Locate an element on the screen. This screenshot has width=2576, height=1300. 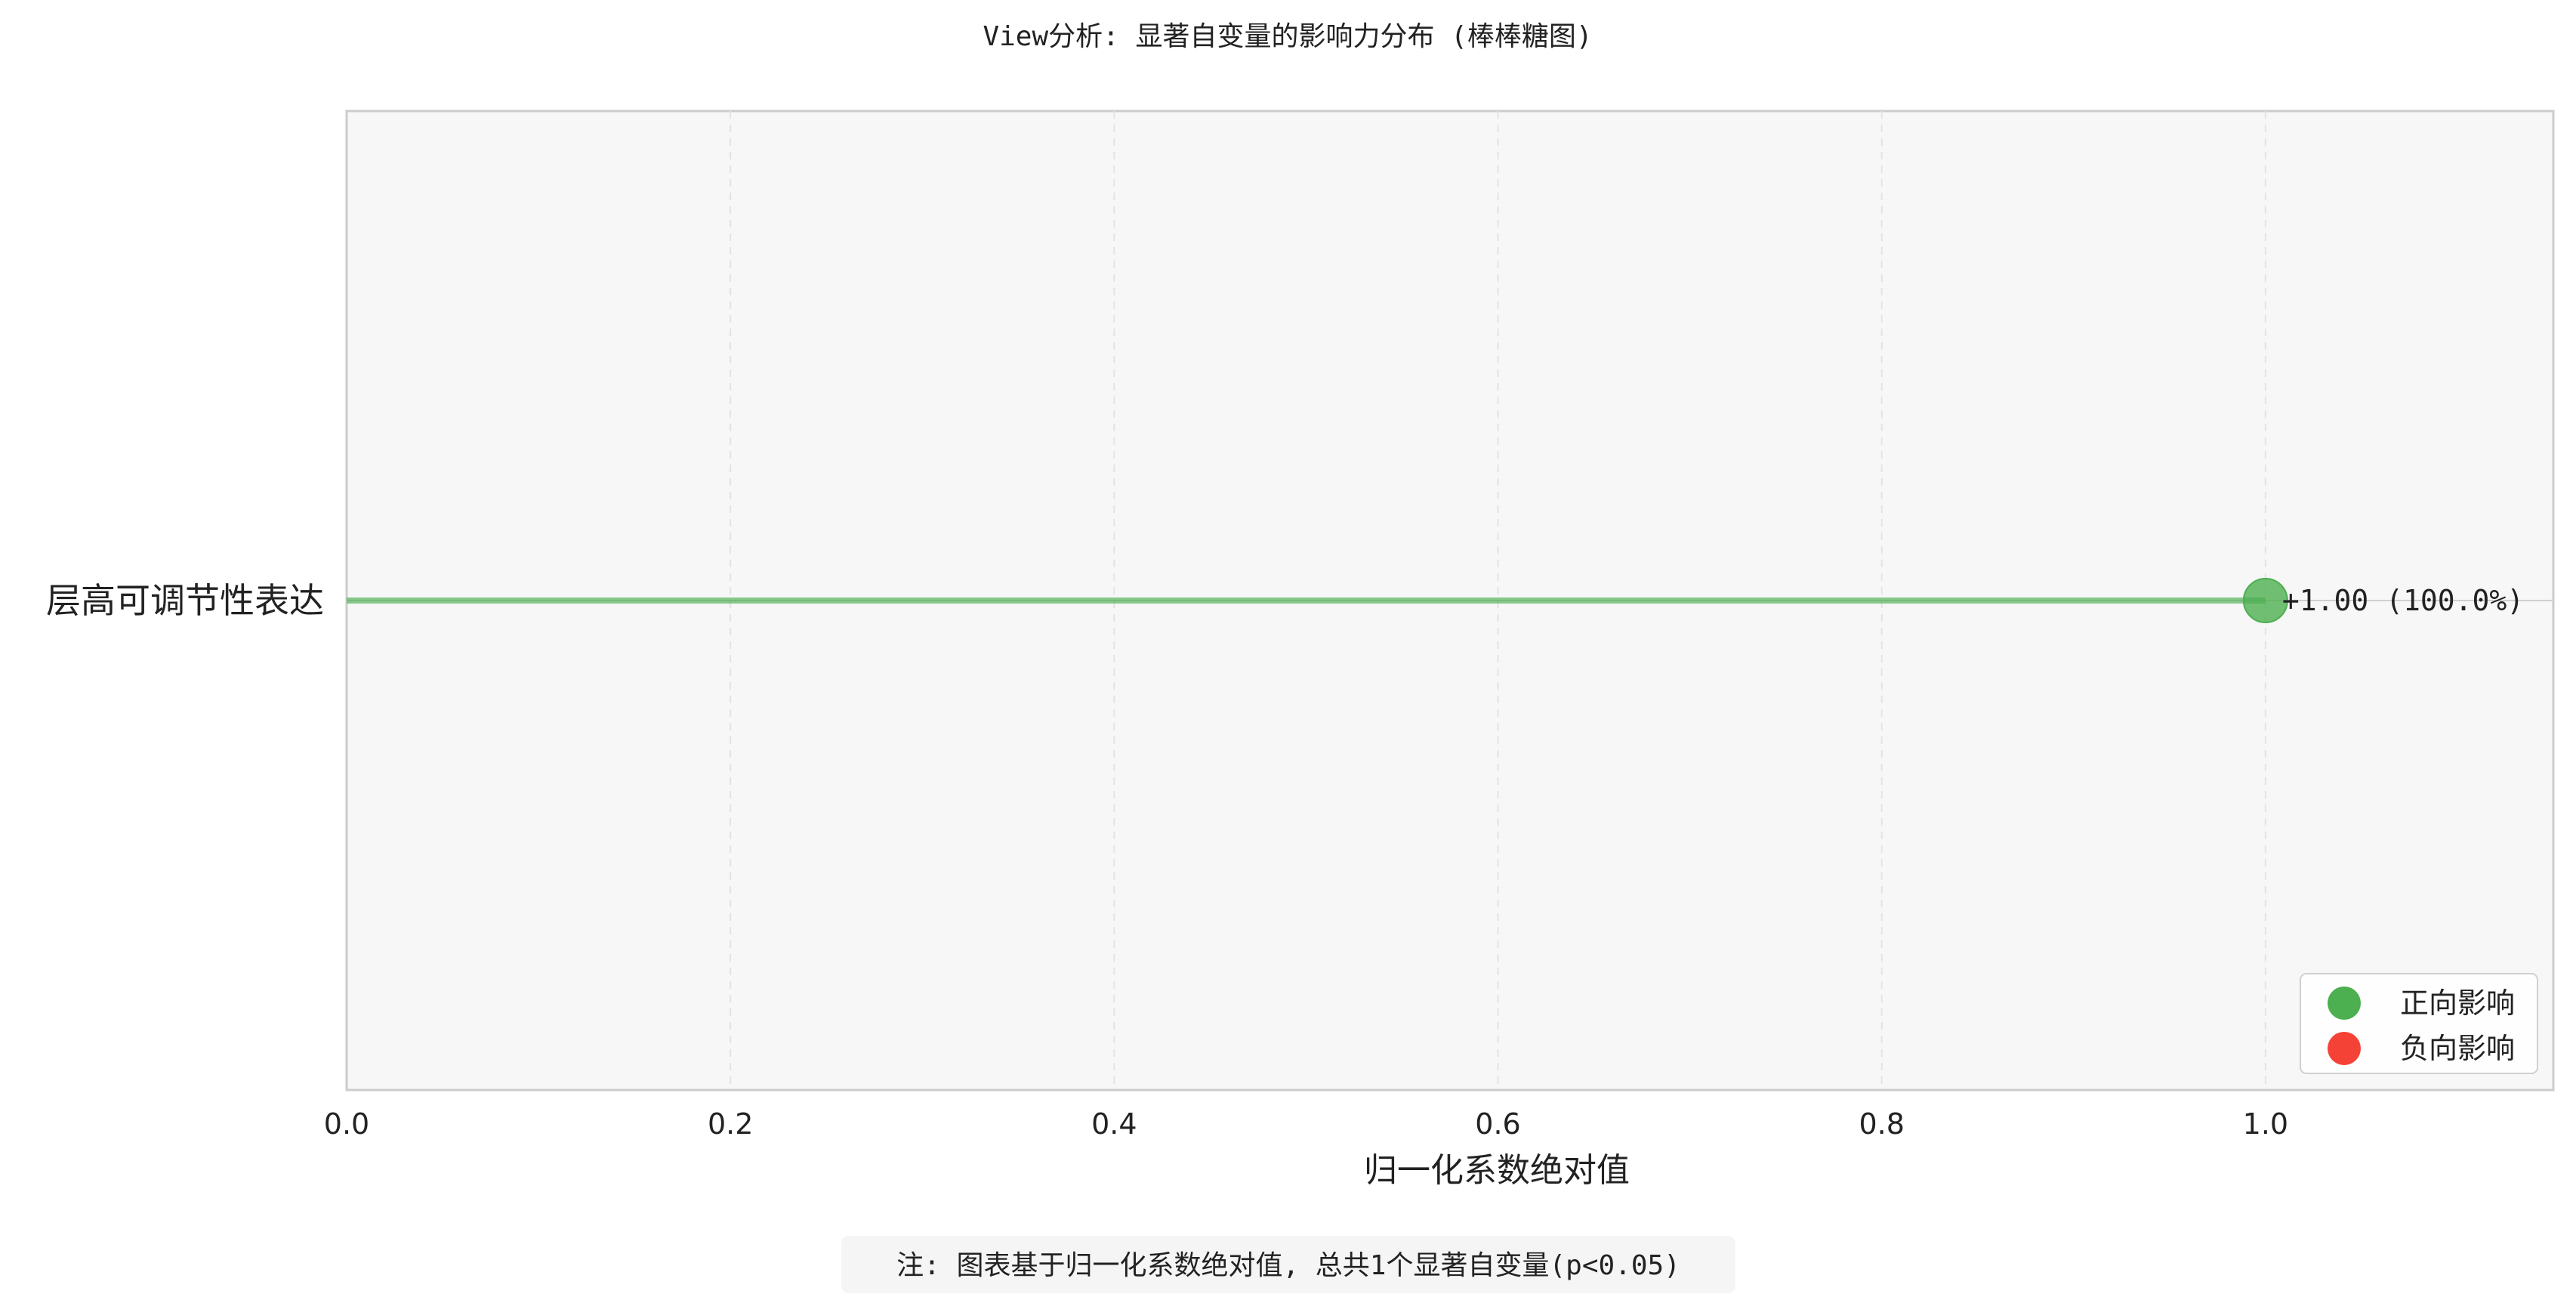
data-marks: +1.00 (100.0%) is located at coordinates (1435, 600).